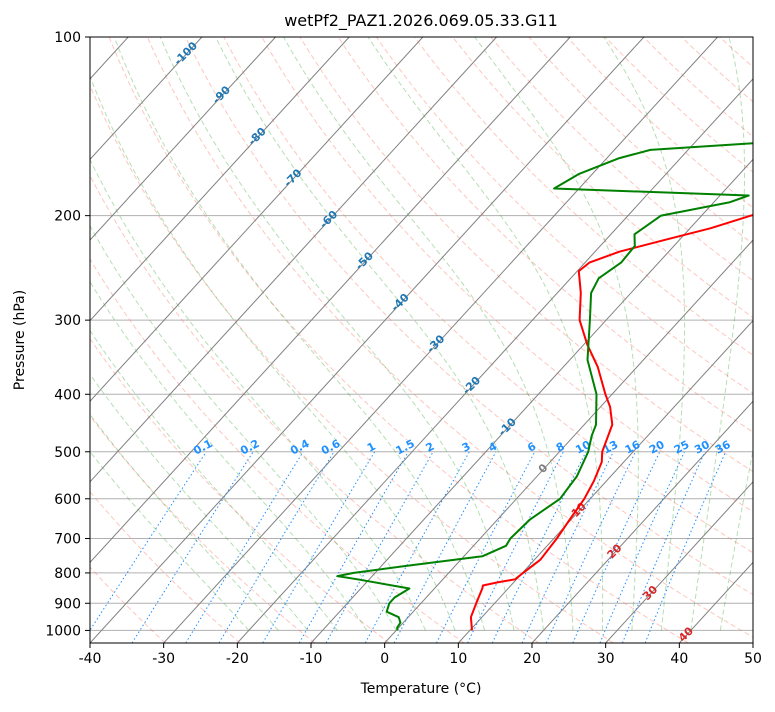 This screenshot has height=712, width=775. What do you see at coordinates (67, 38) in the screenshot?
I see `y-tick-label: 100` at bounding box center [67, 38].